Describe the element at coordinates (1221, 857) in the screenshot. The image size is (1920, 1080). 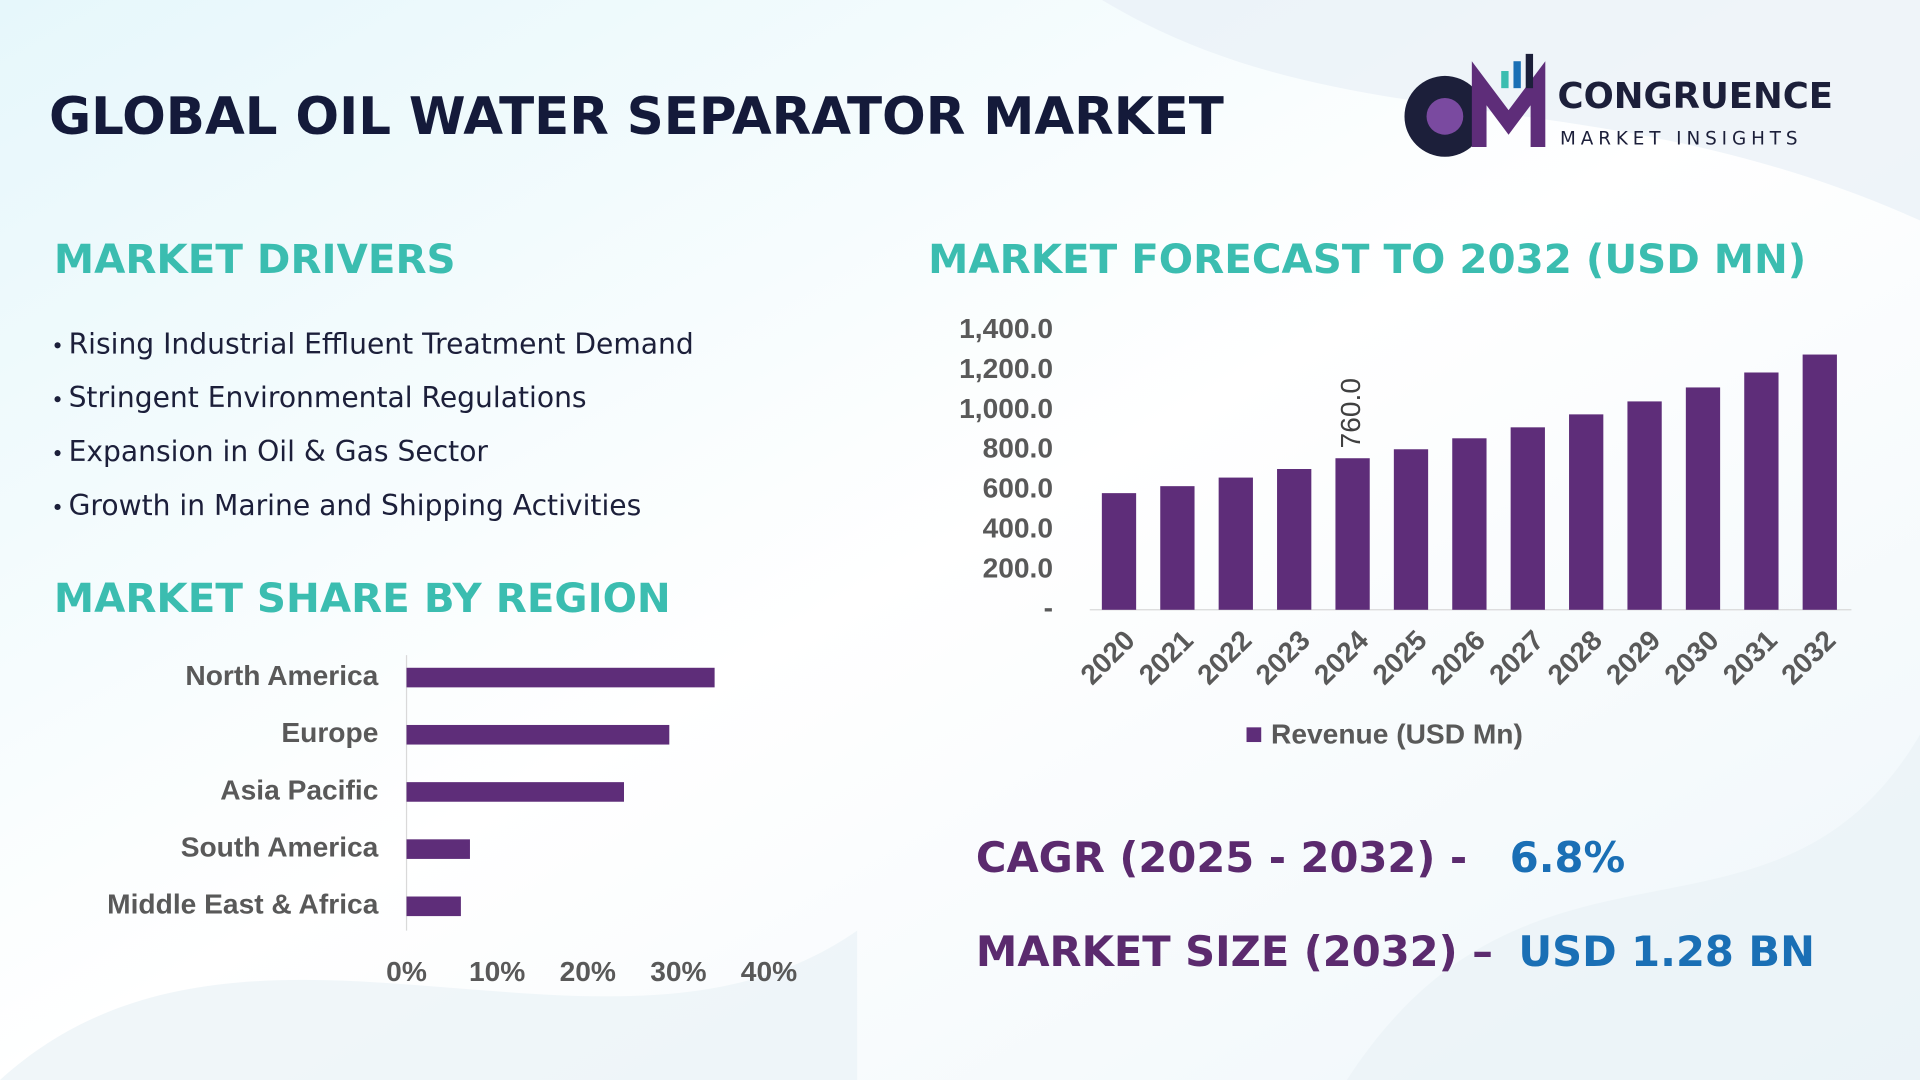
I see `stat-label: CAGR (2025 - 2032) -` at that location.